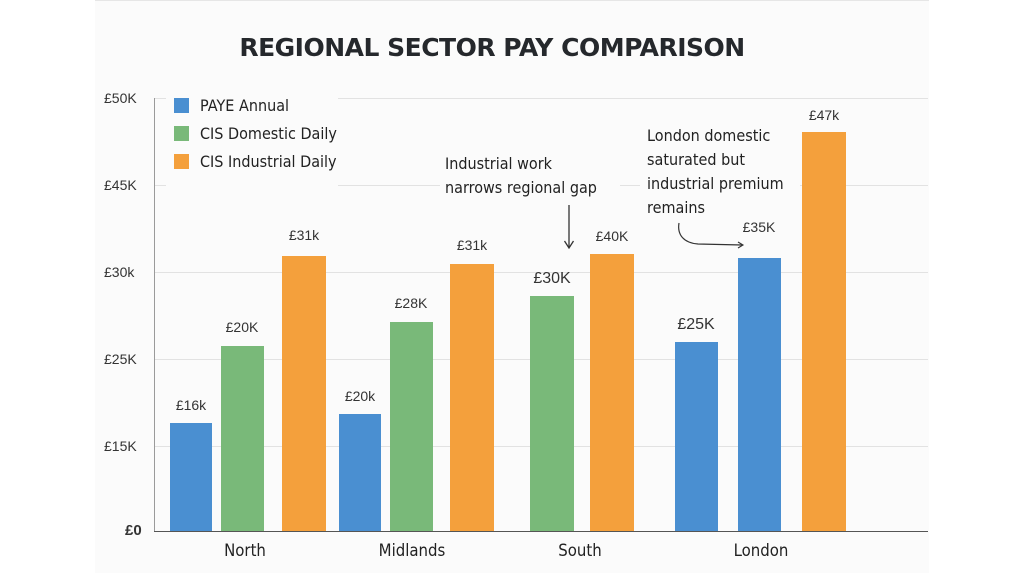 This screenshot has width=1024, height=573. Describe the element at coordinates (759, 394) in the screenshot. I see `bar-london-domestic` at that location.